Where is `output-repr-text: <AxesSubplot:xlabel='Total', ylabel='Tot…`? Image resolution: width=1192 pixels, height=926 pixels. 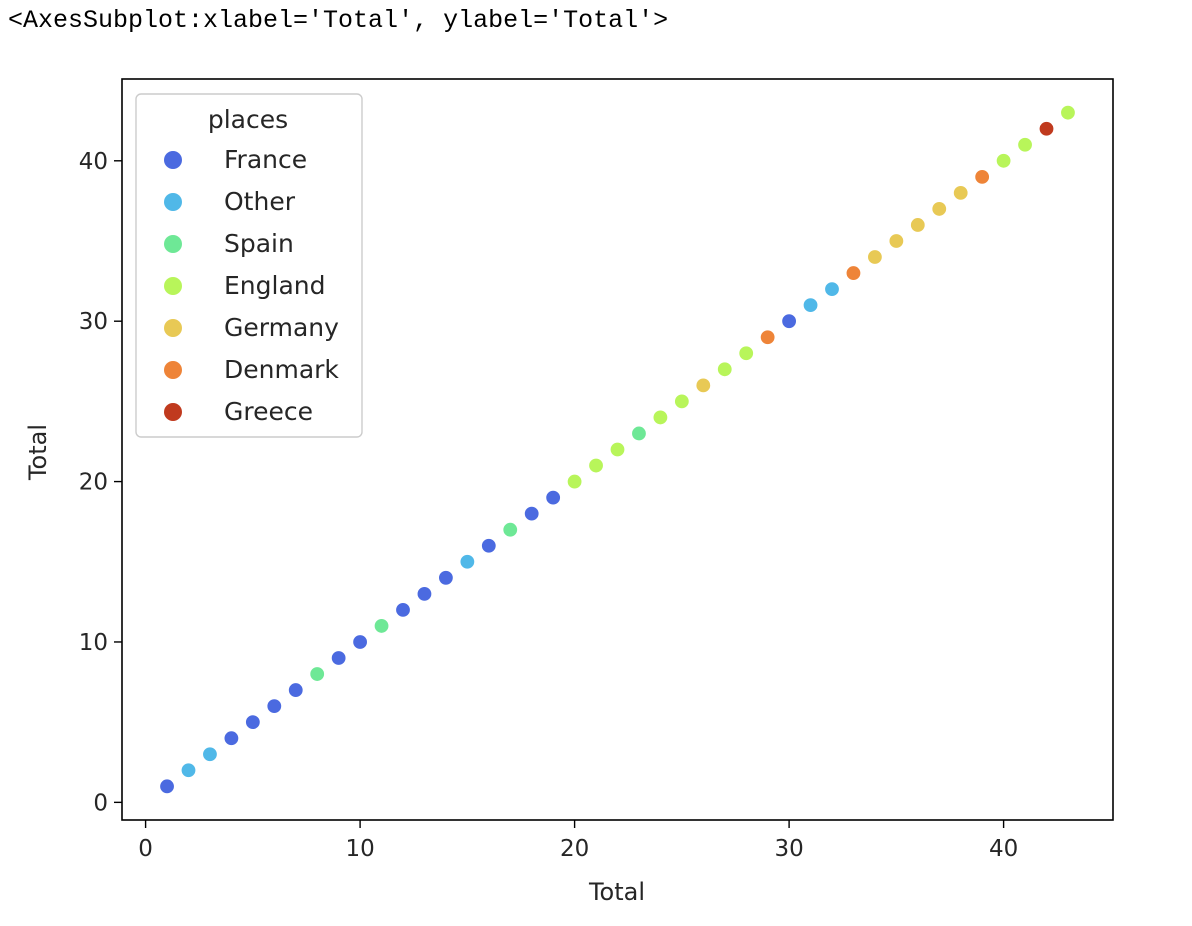 output-repr-text: <AxesSubplot:xlabel='Total', ylabel='Tot… is located at coordinates (338, 20).